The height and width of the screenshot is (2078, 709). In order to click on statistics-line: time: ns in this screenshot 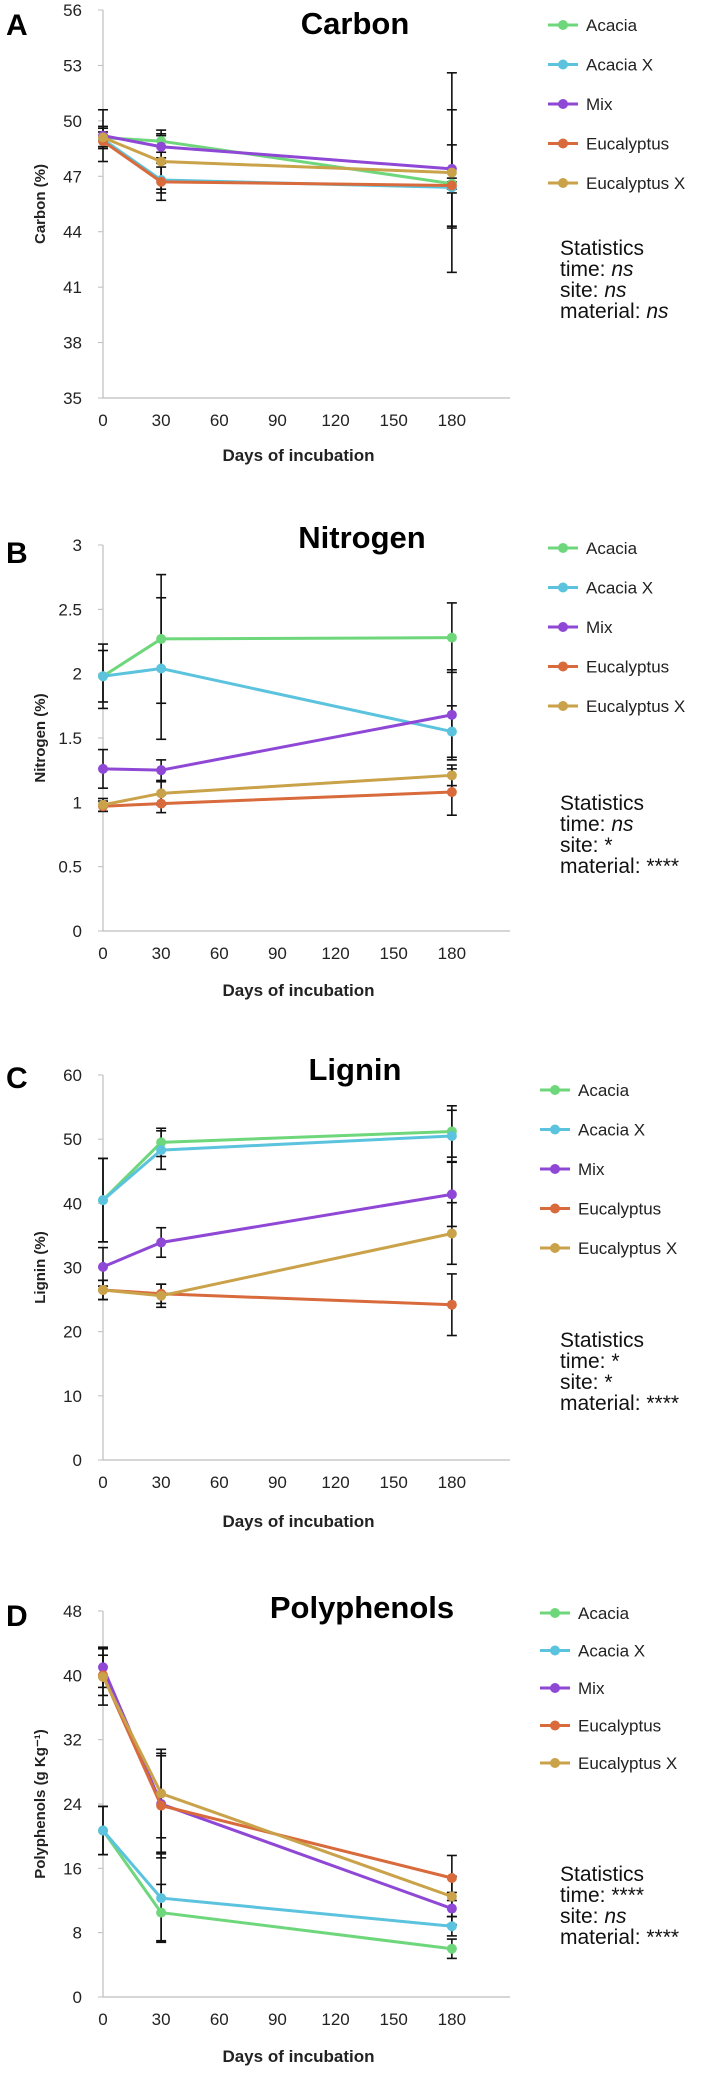, I will do `click(597, 824)`.